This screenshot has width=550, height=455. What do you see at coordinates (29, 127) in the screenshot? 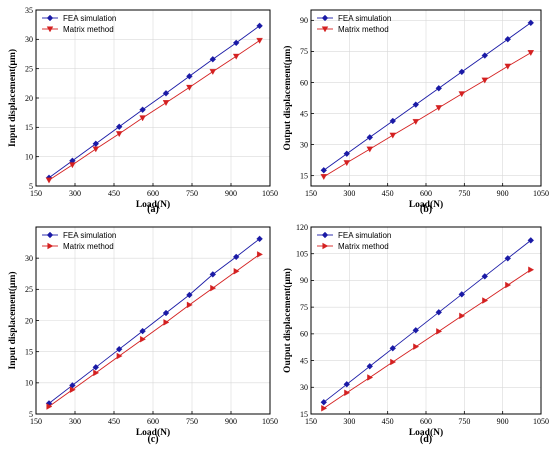
I see `y-tick-label: 15` at bounding box center [29, 127].